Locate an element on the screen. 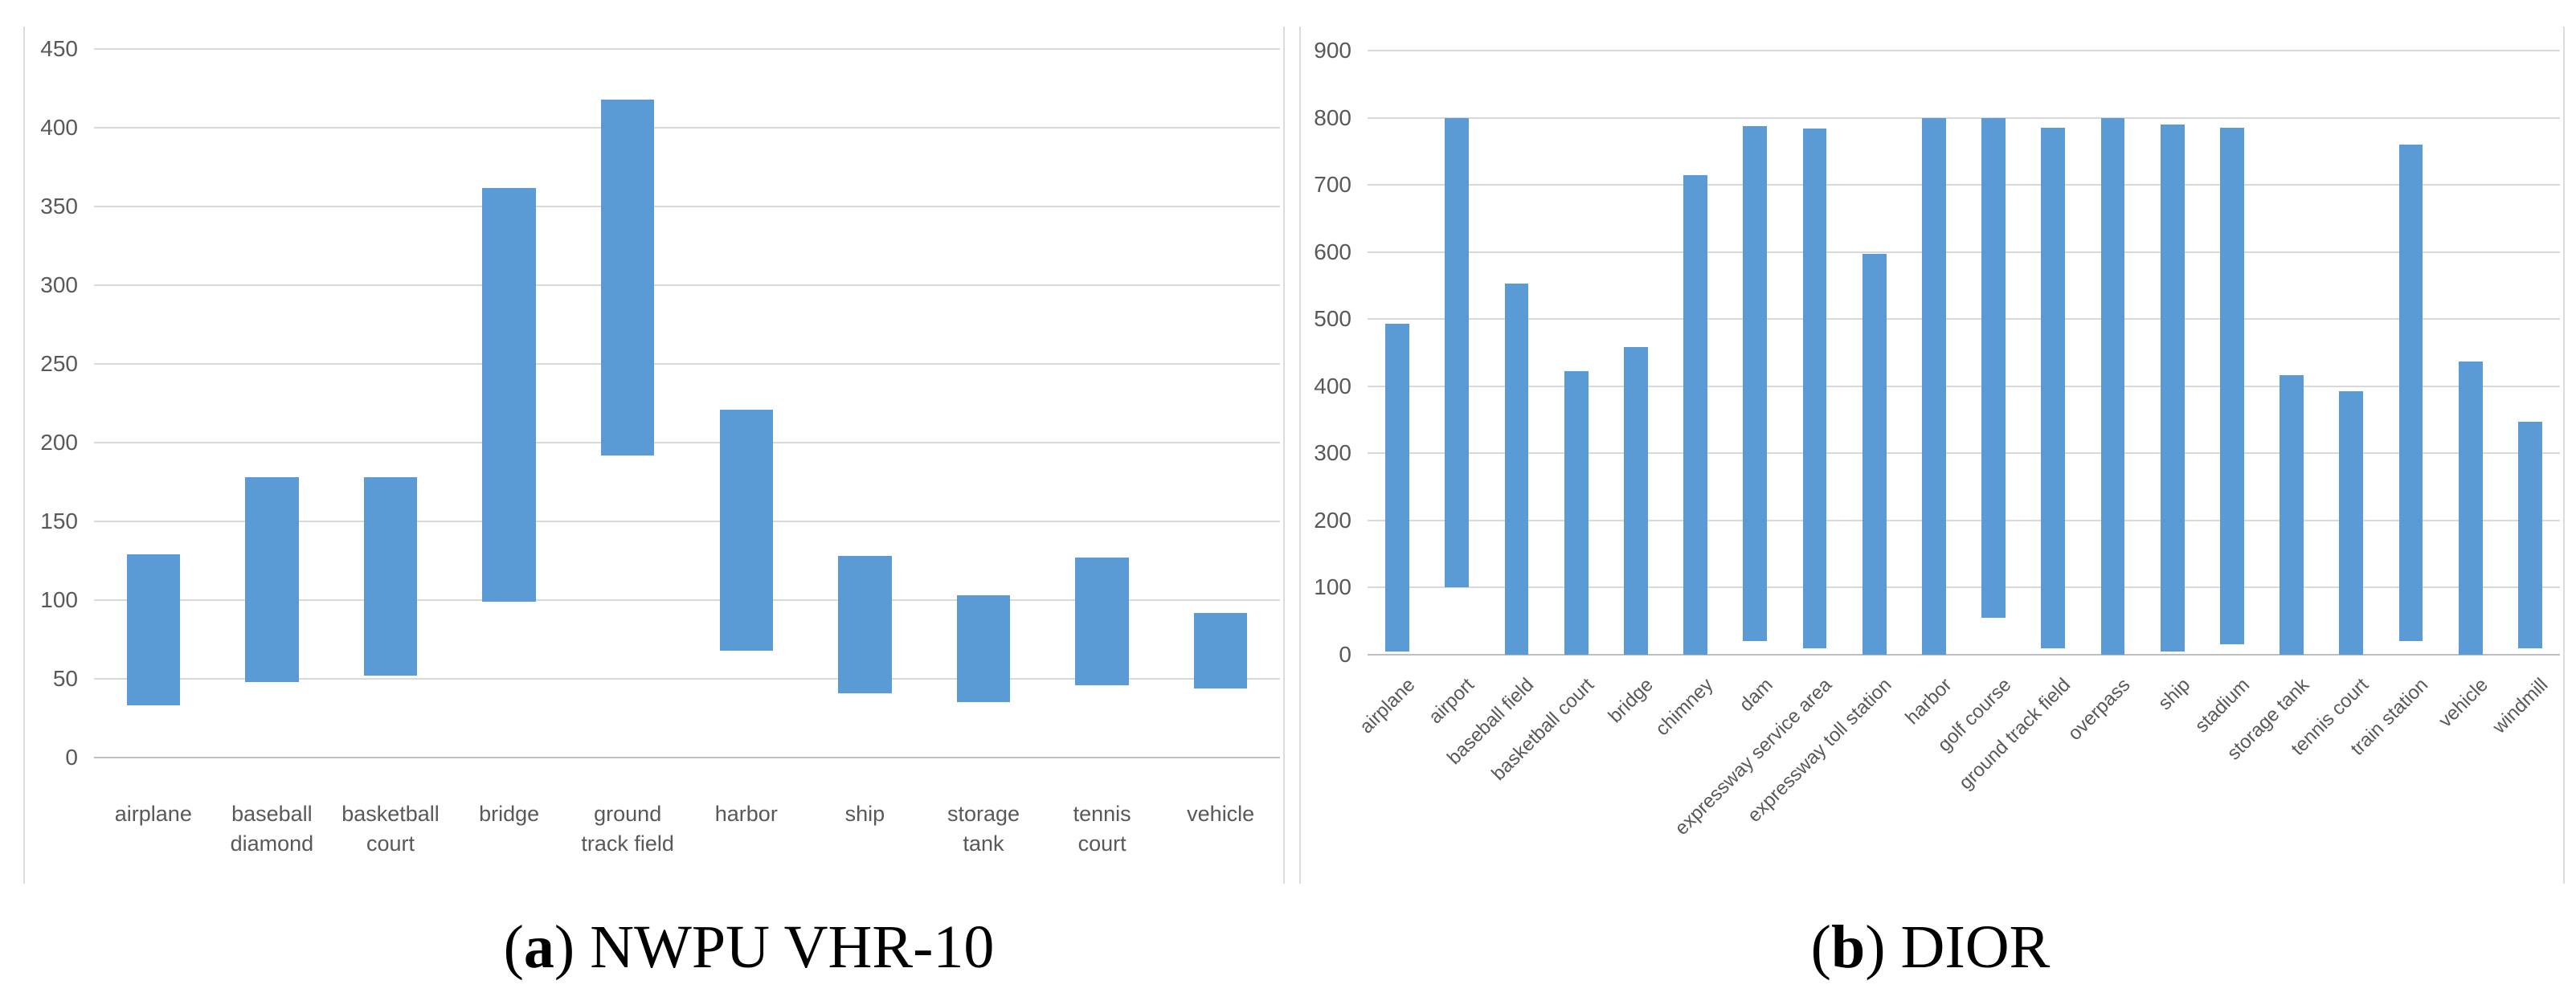 The width and height of the screenshot is (2576, 1005). bar-overpass is located at coordinates (2112, 387).